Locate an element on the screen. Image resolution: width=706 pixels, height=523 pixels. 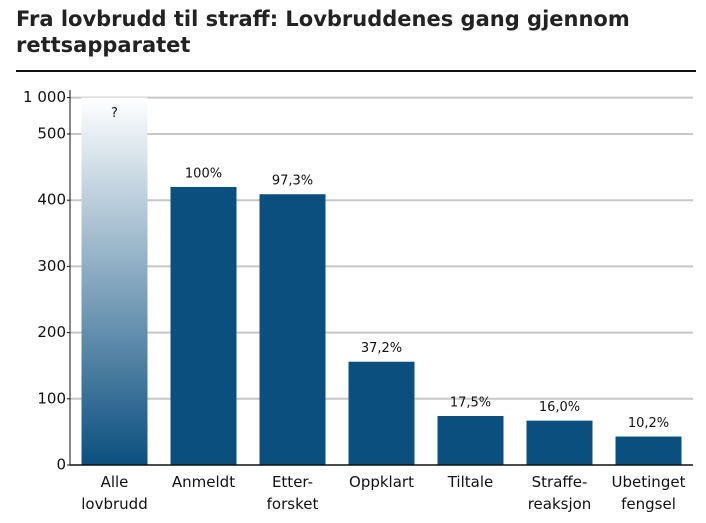
x-tick-label: Alle lovbrudd is located at coordinates (114, 493).